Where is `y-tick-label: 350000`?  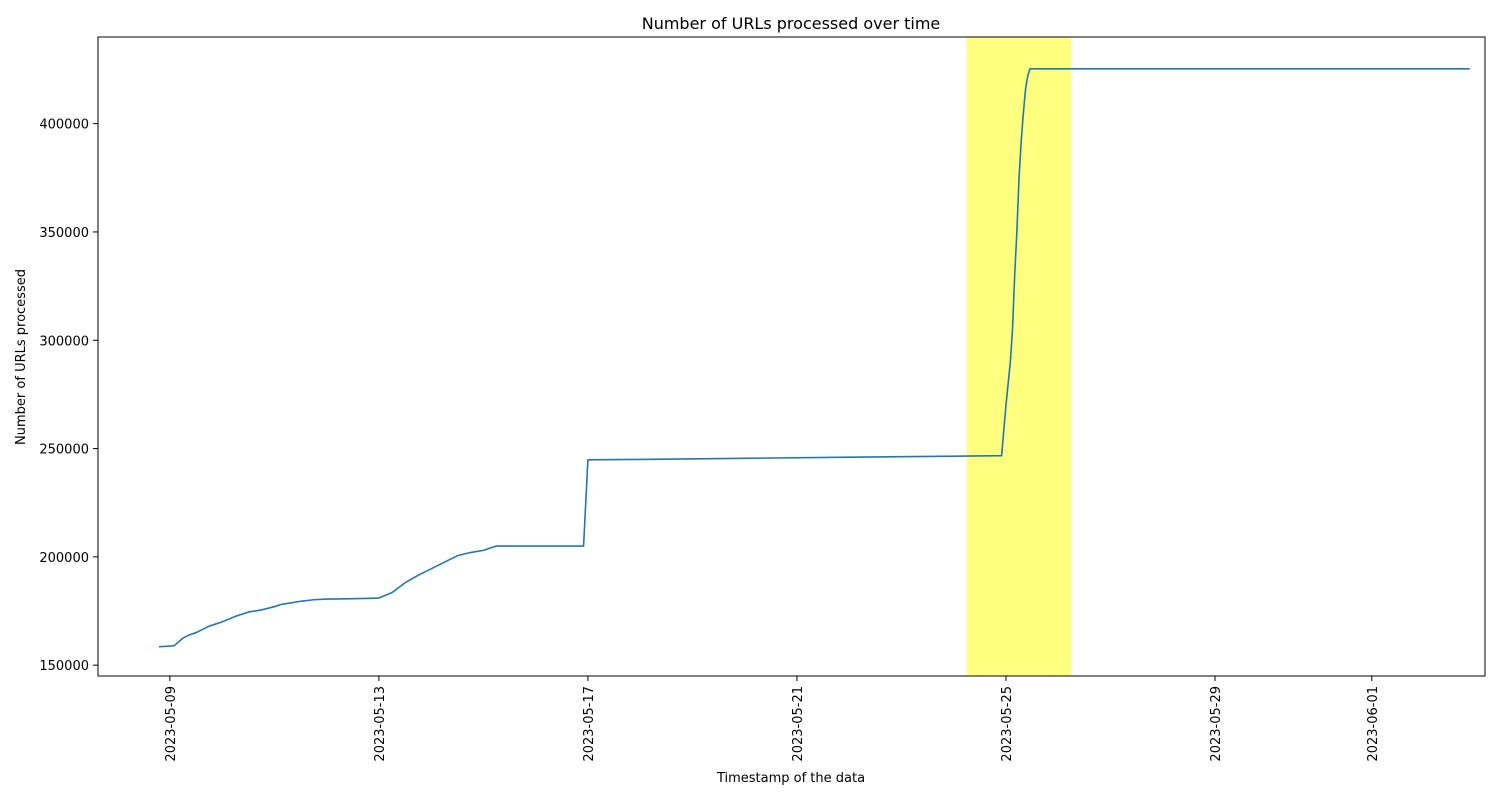
y-tick-label: 350000 is located at coordinates (64, 233).